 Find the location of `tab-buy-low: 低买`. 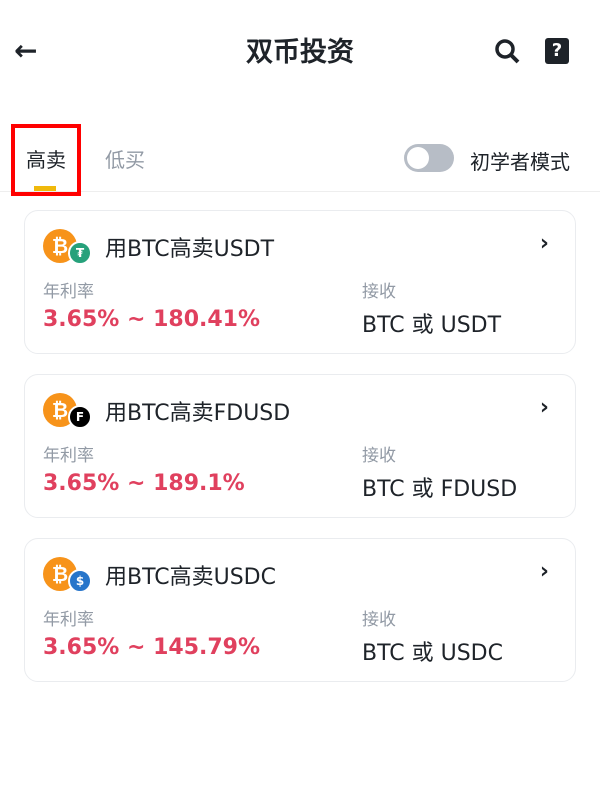

tab-buy-low: 低买 is located at coordinates (125, 160).